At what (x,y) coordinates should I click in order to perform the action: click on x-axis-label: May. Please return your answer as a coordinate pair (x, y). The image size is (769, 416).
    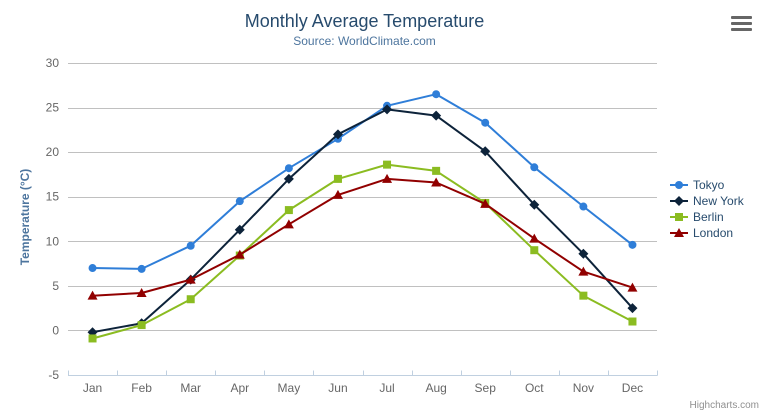
    Looking at the image, I should click on (289, 388).